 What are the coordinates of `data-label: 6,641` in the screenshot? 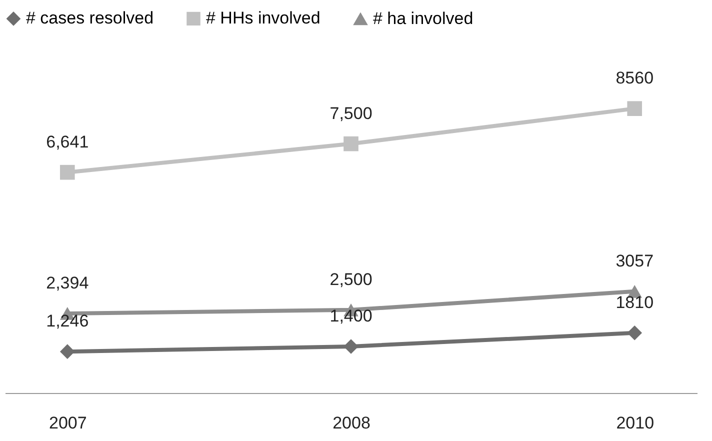 It's located at (67, 142).